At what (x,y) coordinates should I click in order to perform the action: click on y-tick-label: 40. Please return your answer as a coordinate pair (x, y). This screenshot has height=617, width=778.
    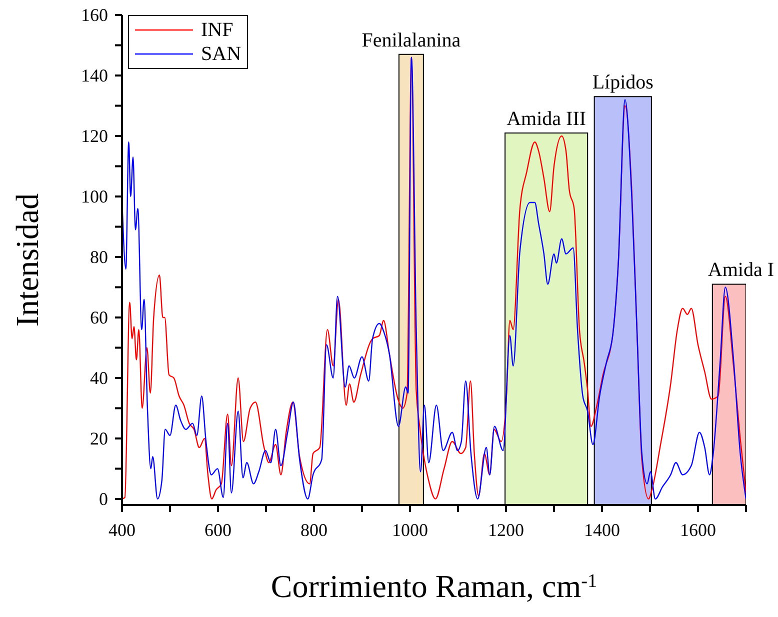
    Looking at the image, I should click on (99, 378).